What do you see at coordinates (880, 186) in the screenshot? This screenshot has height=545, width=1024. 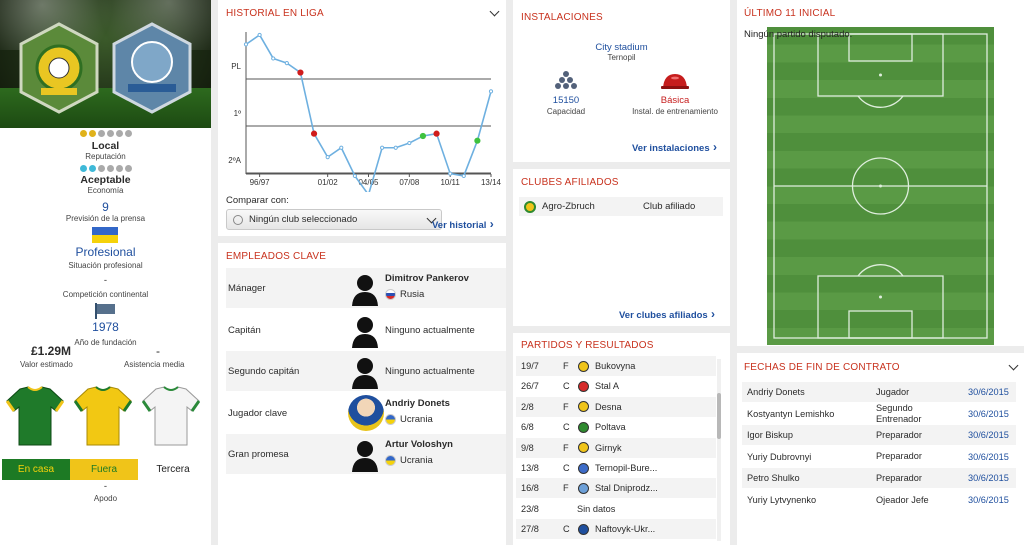 I see `pitch-markings` at bounding box center [880, 186].